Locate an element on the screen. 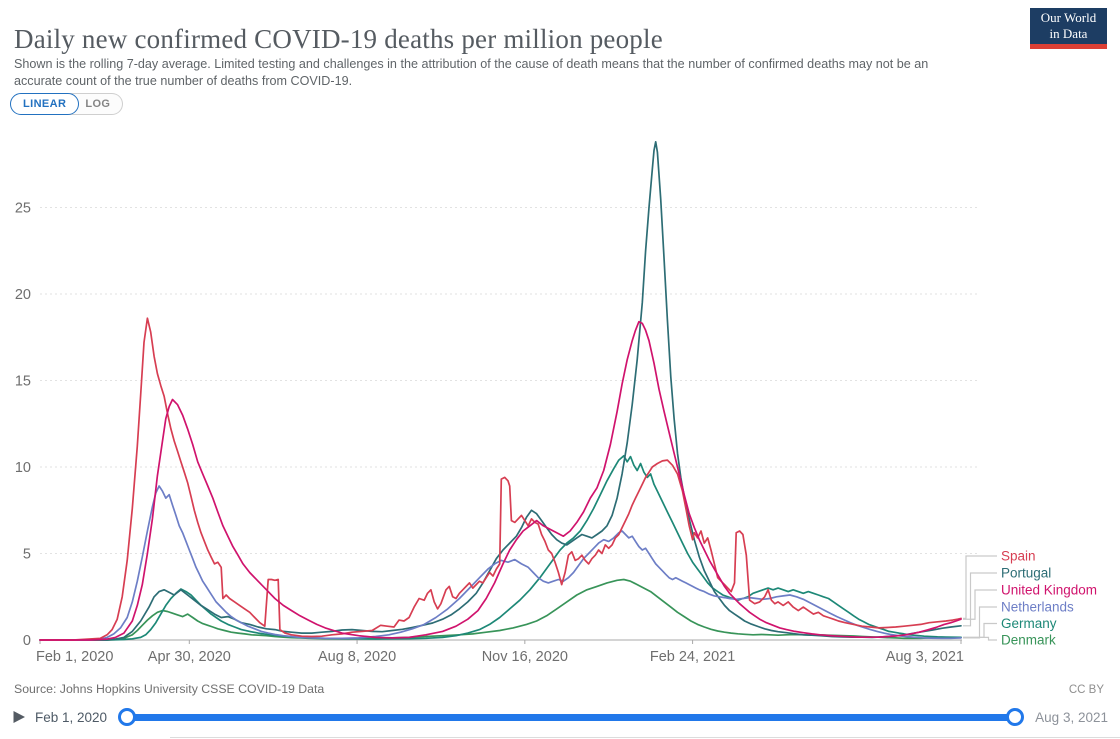 This screenshot has height=739, width=1120. legend-connector-denmark is located at coordinates (980, 638).